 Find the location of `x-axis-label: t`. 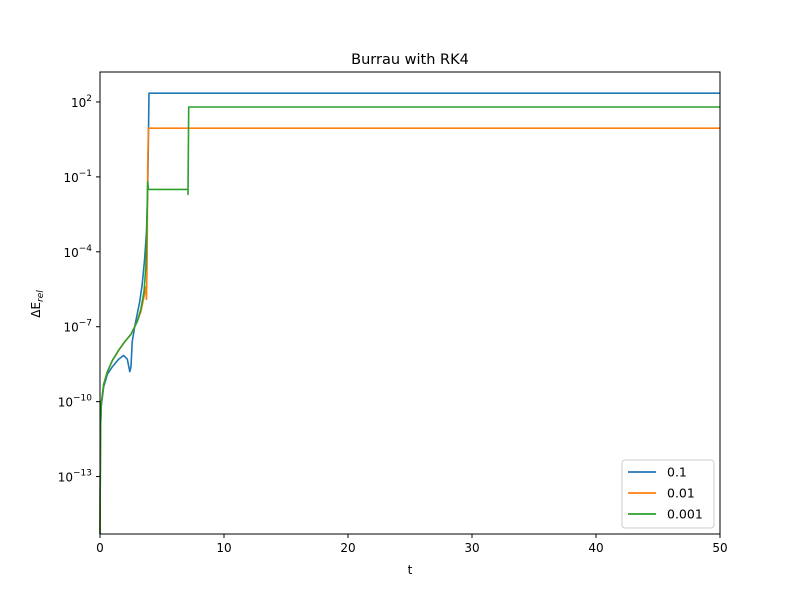

x-axis-label: t is located at coordinates (410, 570).